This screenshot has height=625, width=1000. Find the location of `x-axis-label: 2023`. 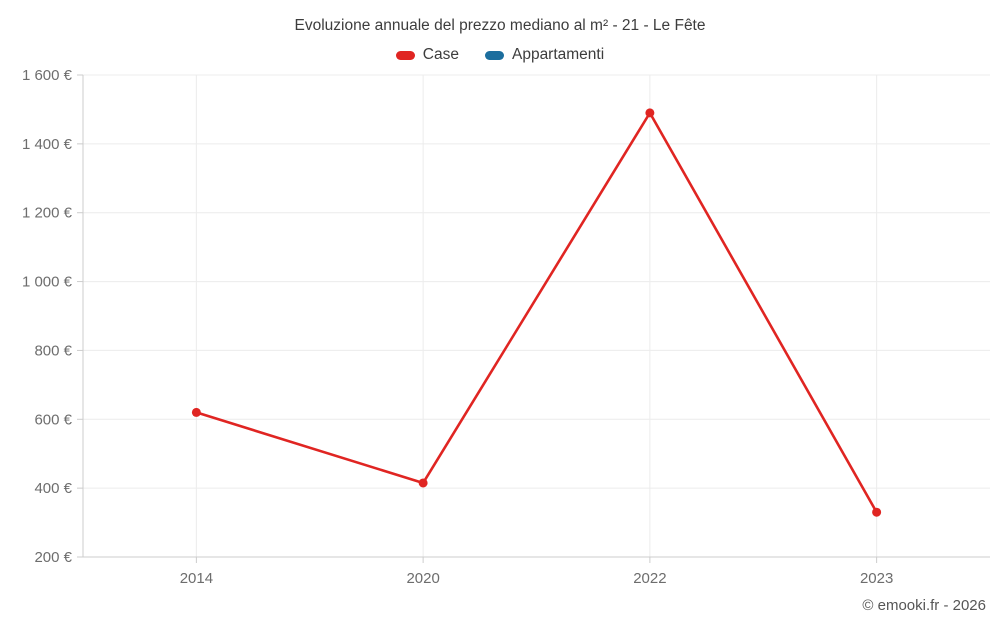

x-axis-label: 2023 is located at coordinates (876, 578).